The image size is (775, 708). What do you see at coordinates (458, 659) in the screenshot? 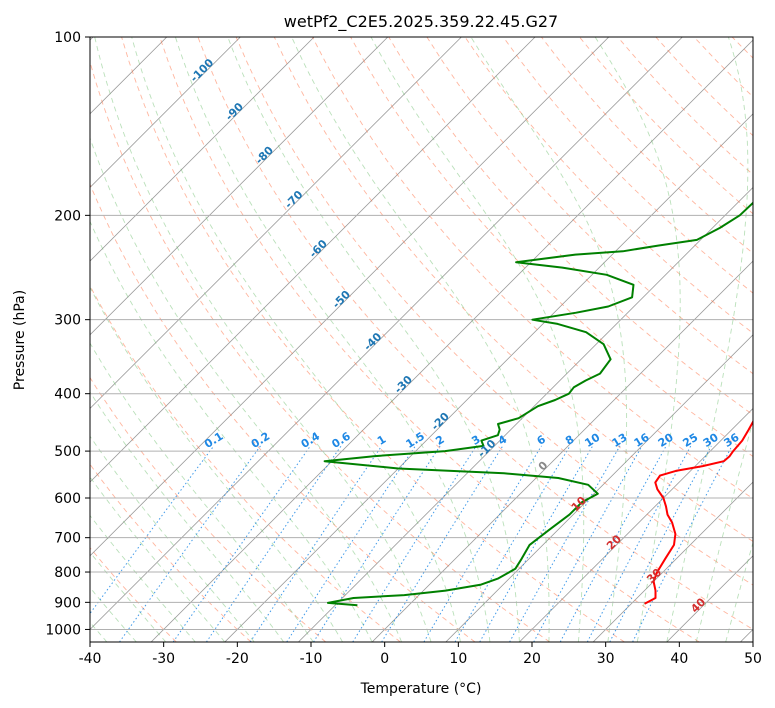
I see `x-tick-label: 10` at bounding box center [458, 659].